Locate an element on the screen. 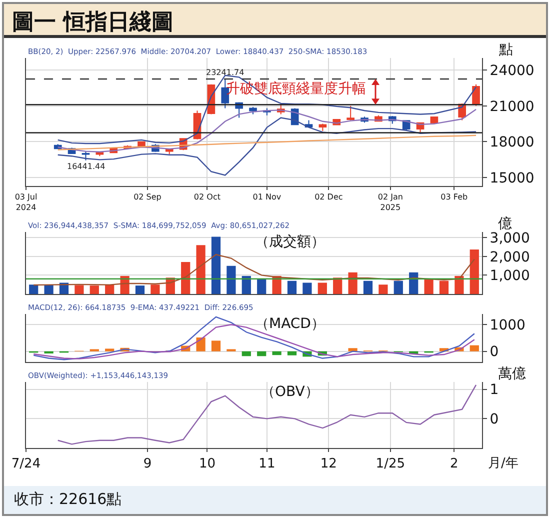 The width and height of the screenshot is (550, 520). x-tick-label: 02 Sep is located at coordinates (148, 197).